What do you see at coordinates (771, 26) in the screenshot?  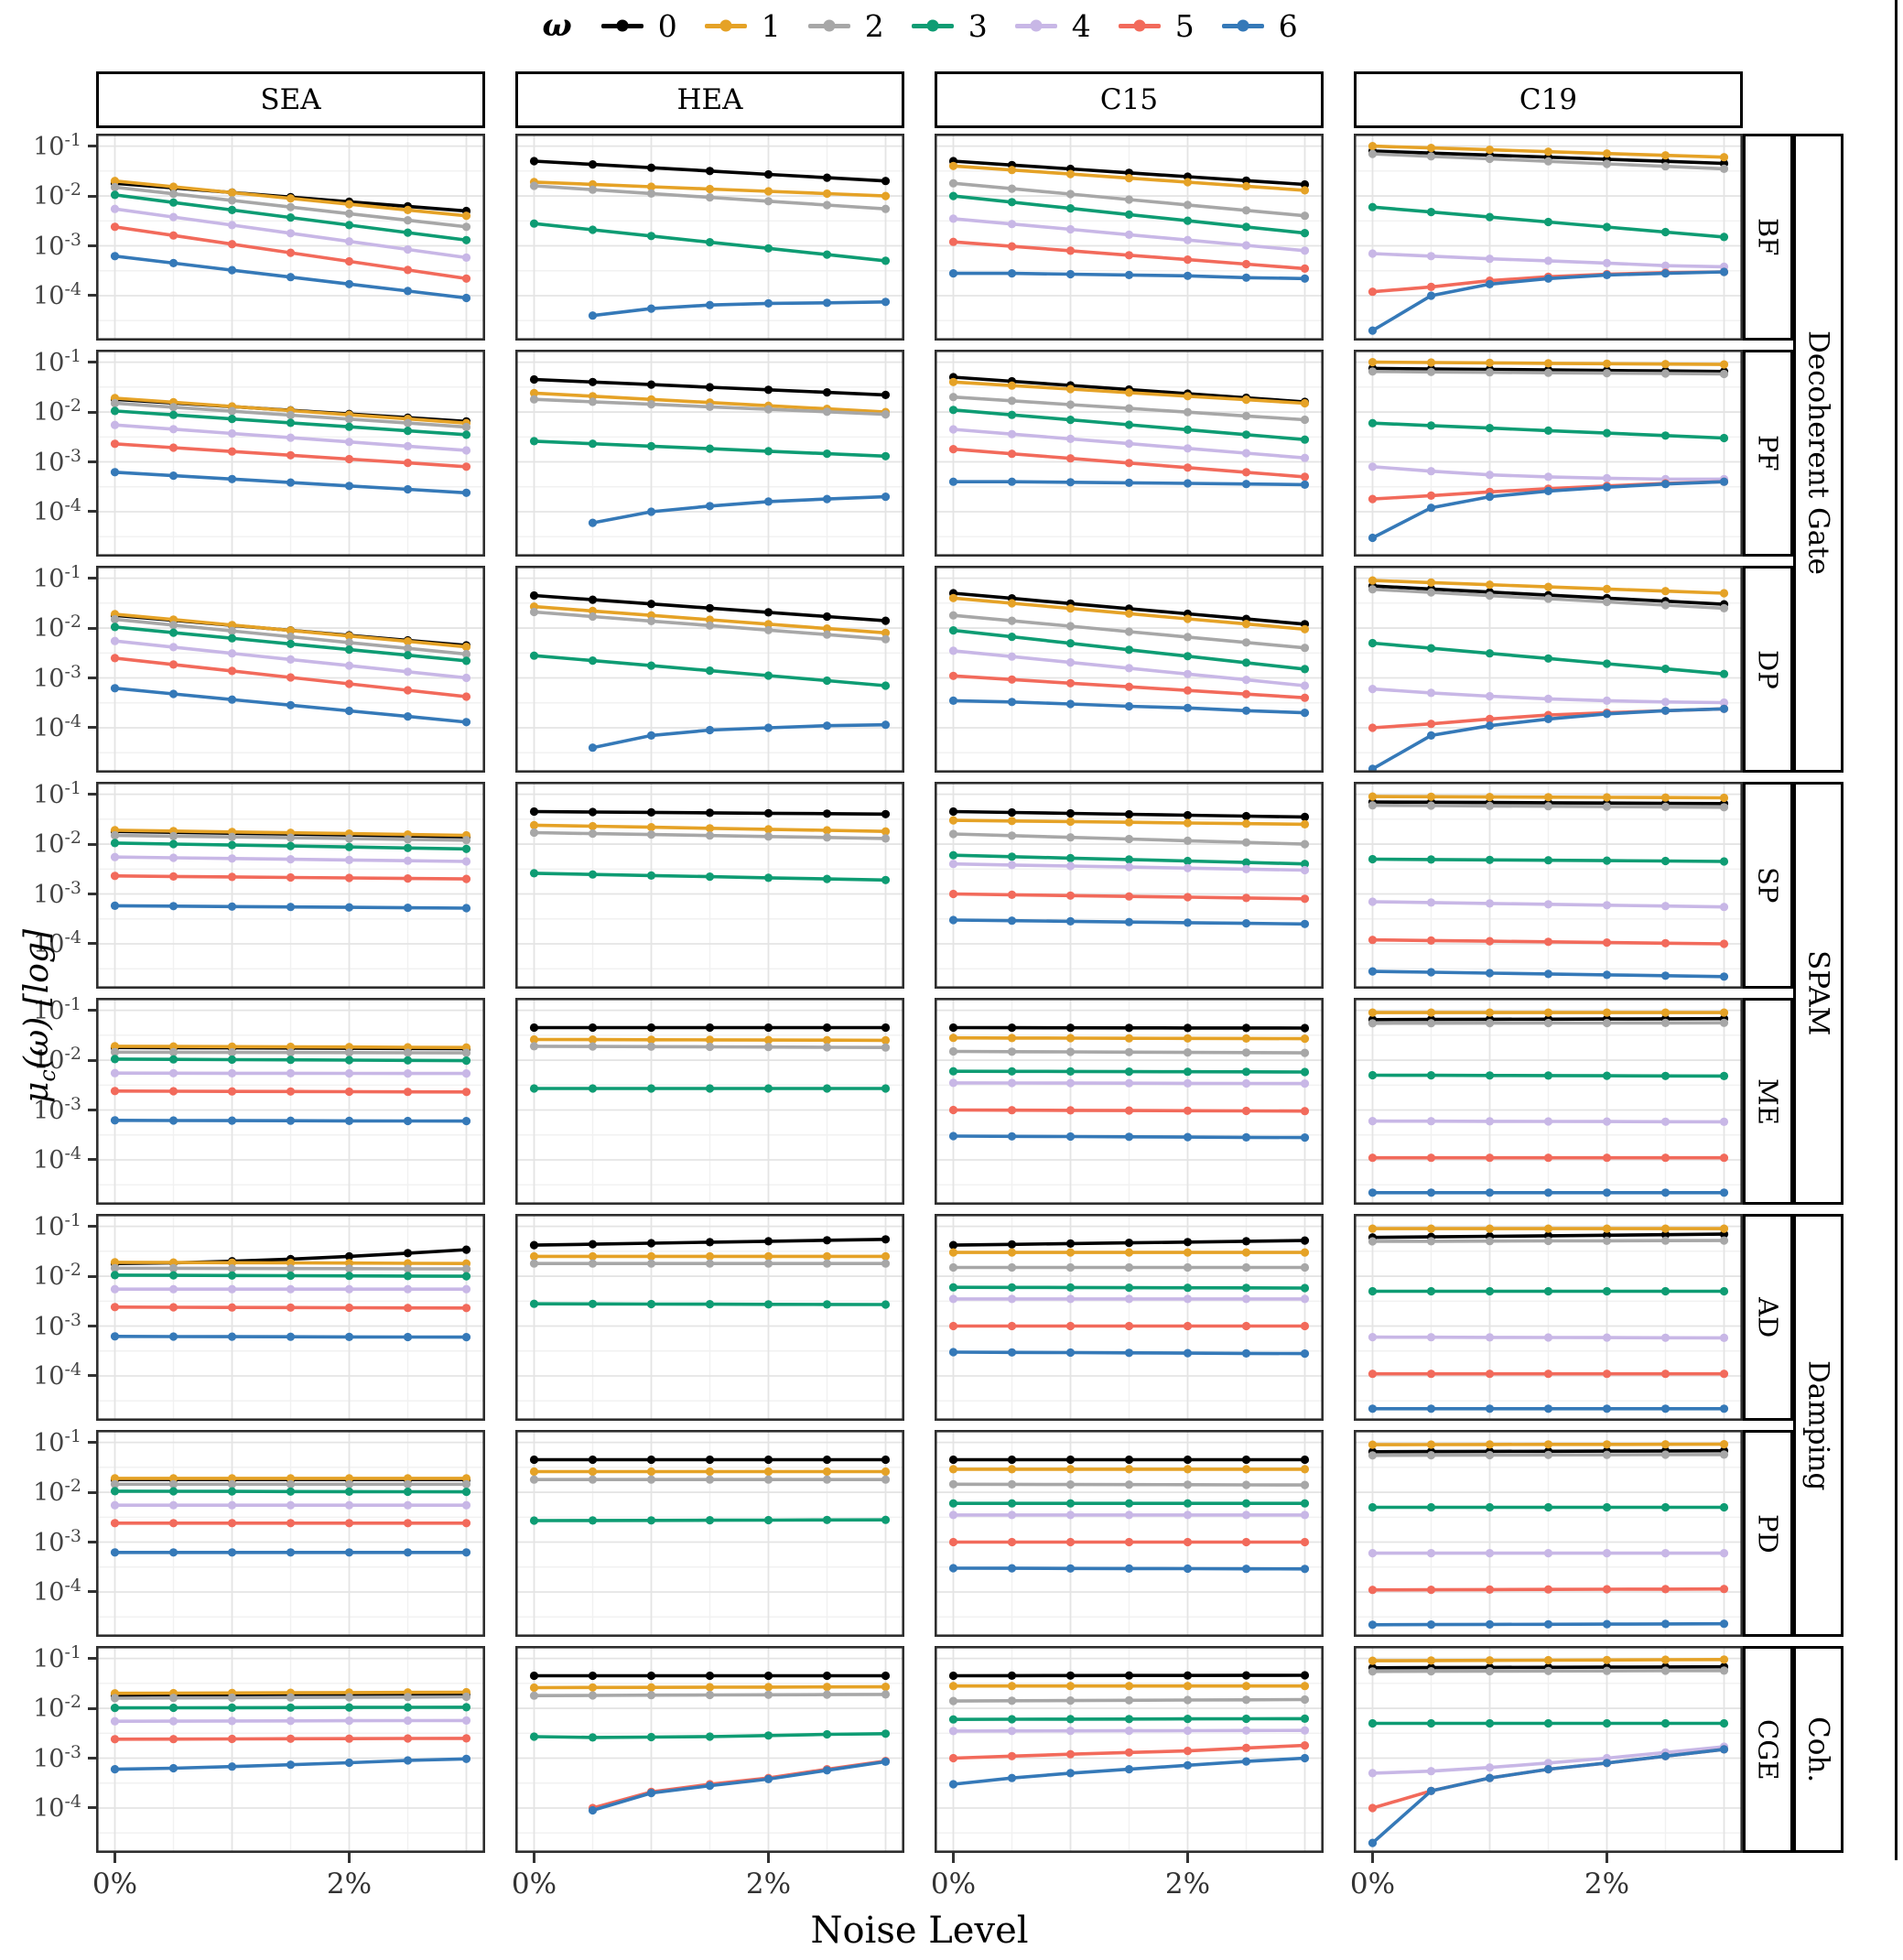 I see `legend-entry-label: 1` at bounding box center [771, 26].